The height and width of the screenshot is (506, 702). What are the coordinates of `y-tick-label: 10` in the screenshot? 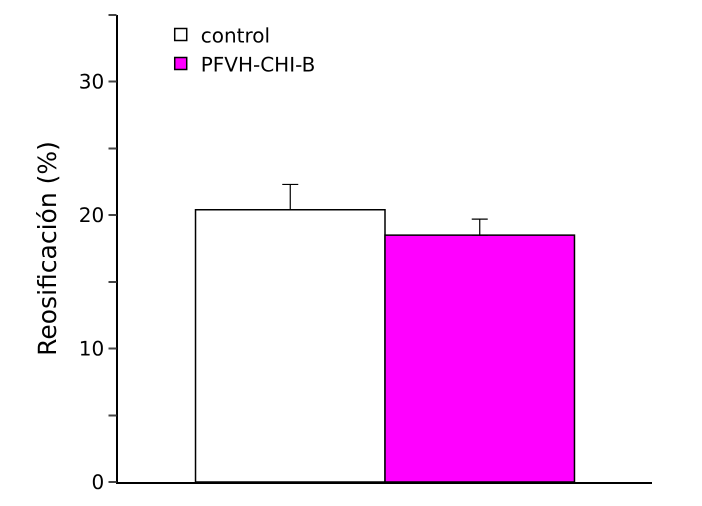 It's located at (91, 348).